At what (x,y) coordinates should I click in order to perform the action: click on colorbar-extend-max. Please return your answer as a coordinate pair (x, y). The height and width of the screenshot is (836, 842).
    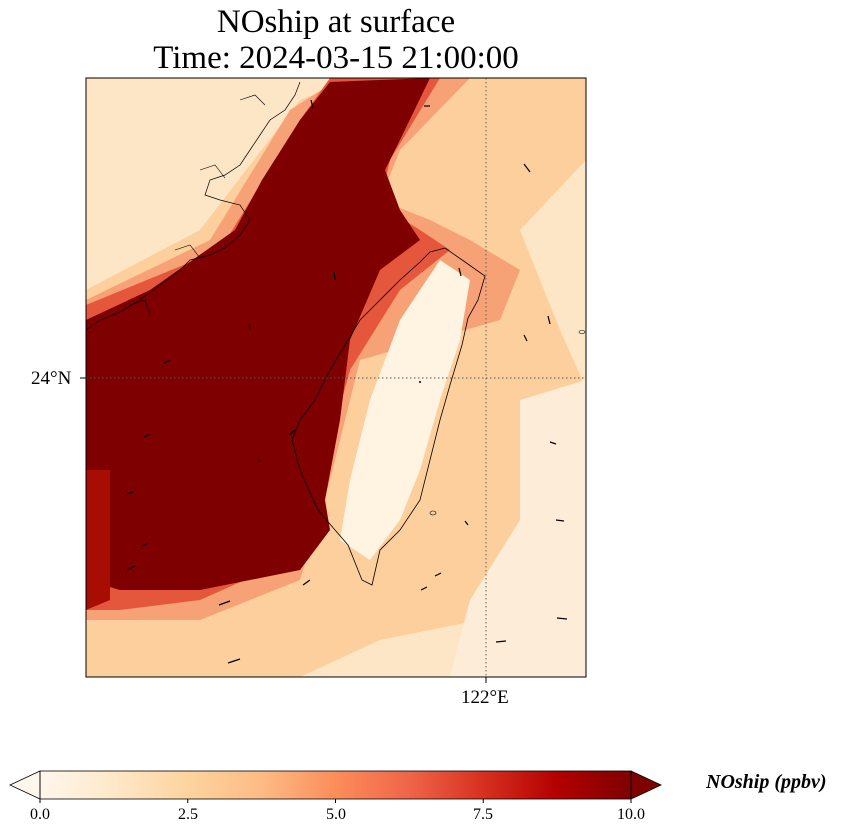
    Looking at the image, I should click on (646, 785).